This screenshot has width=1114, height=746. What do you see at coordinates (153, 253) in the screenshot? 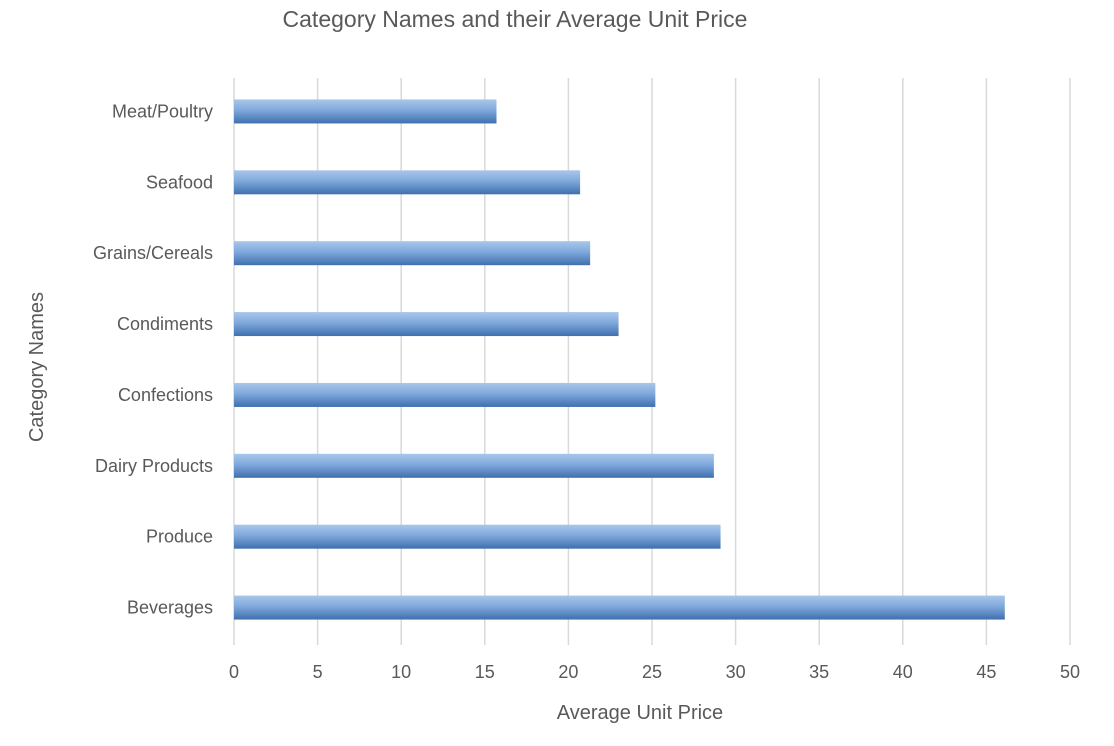
I see `category-label: Grains/Cereals` at bounding box center [153, 253].